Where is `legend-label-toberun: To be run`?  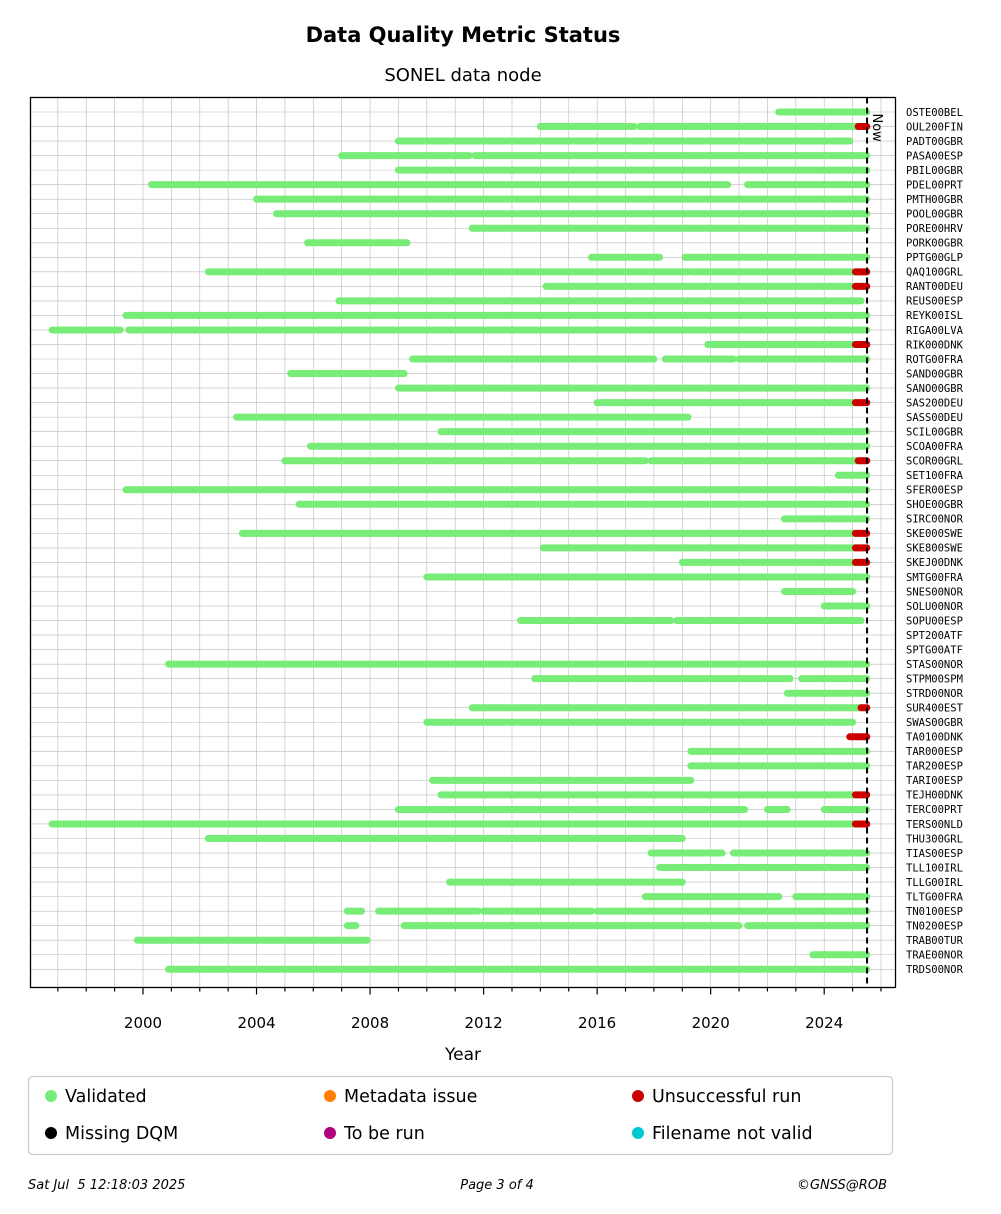 legend-label-toberun: To be run is located at coordinates (384, 1134).